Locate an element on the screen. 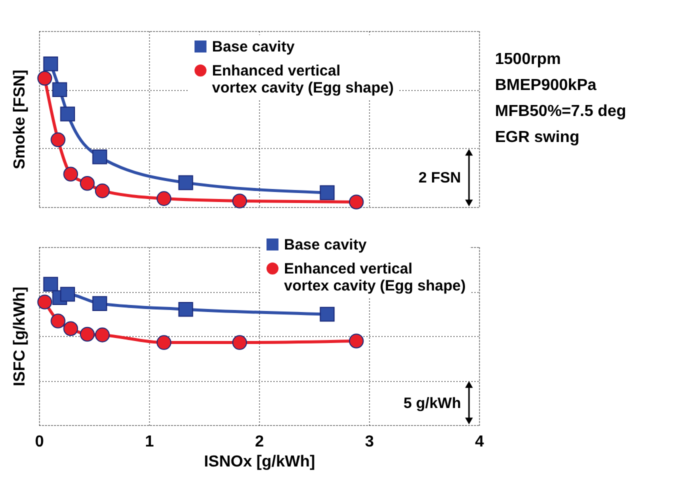 The width and height of the screenshot is (692, 480). x-tick-label: 3 is located at coordinates (369, 442).